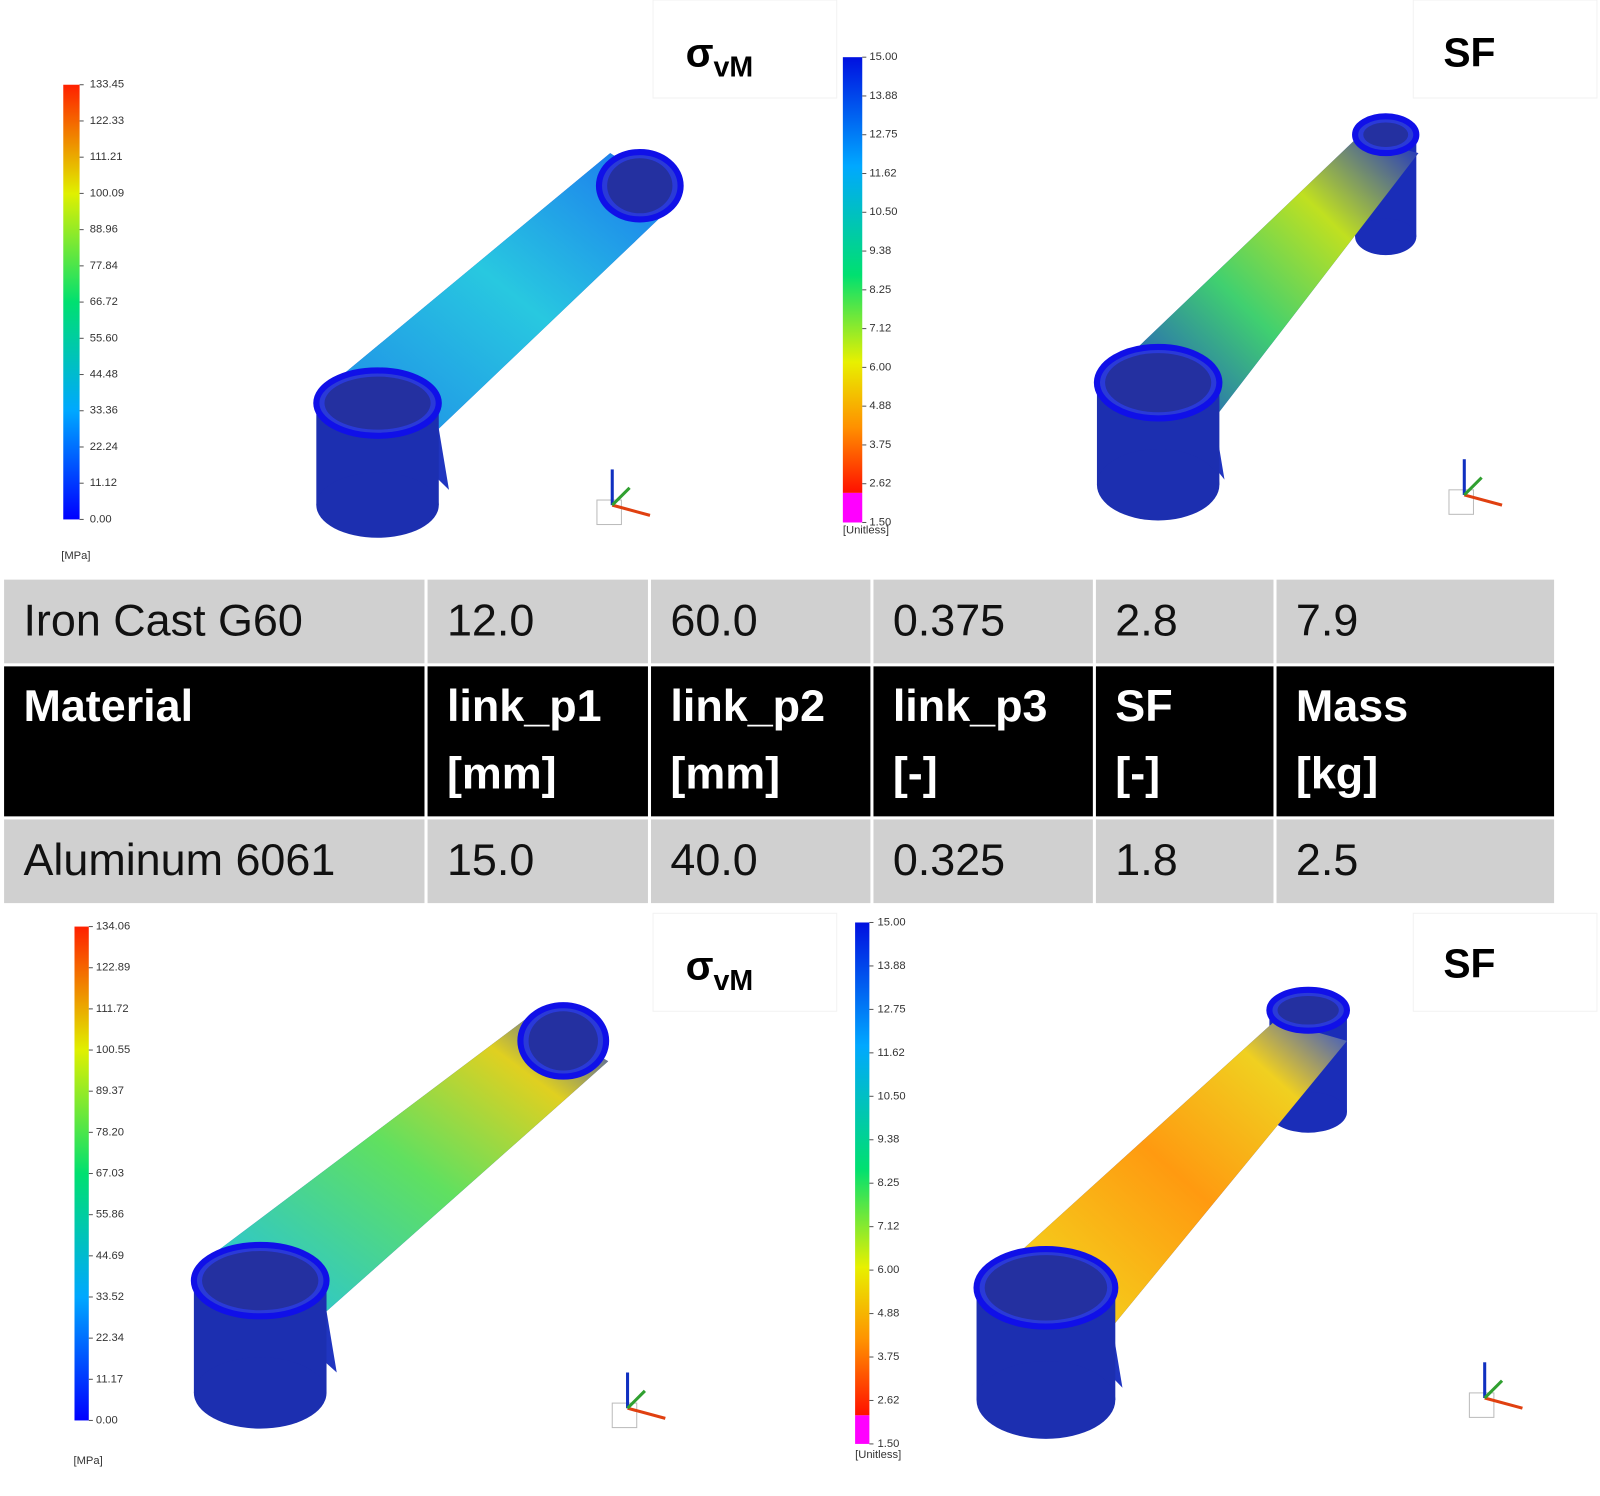 The width and height of the screenshot is (1600, 1496). I want to click on colorbar-label: 111.21, so click(106, 157).